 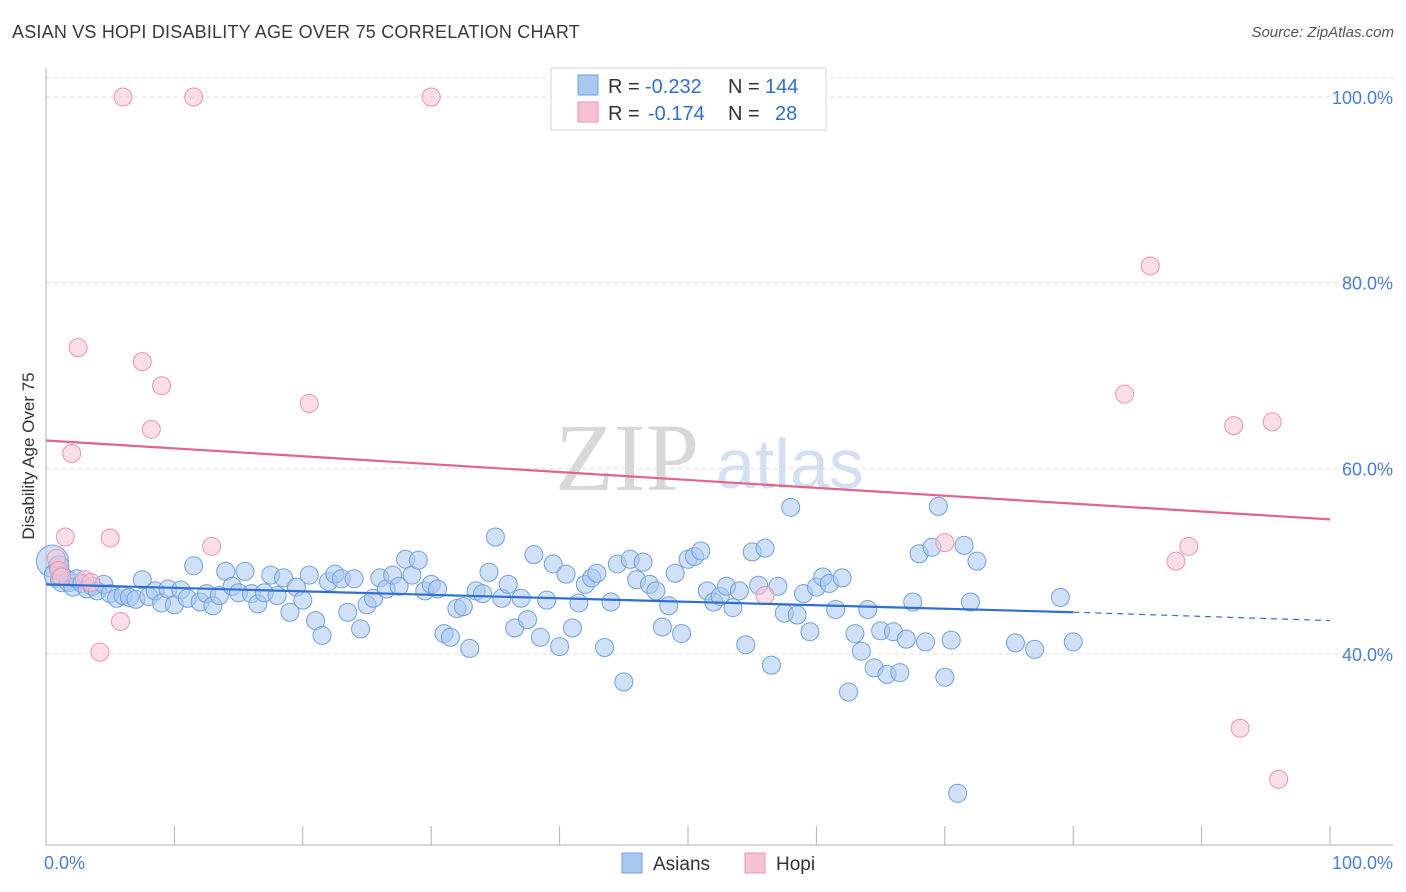 I want to click on legend-hopi-n-label: N =, so click(x=744, y=114).